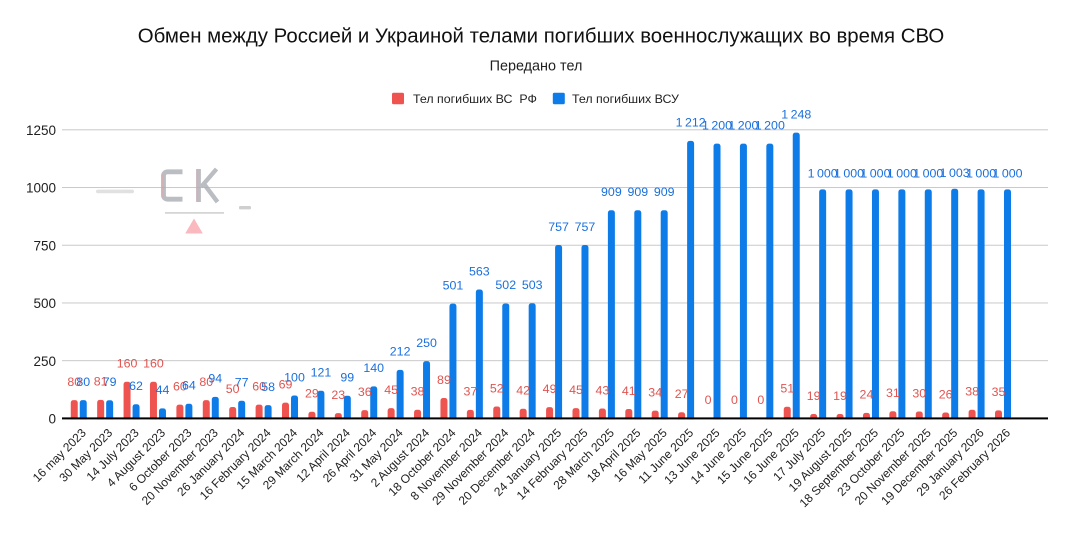 This screenshot has height=539, width=1074. What do you see at coordinates (919, 393) in the screenshot?
I see `svg-text: 30` at bounding box center [919, 393].